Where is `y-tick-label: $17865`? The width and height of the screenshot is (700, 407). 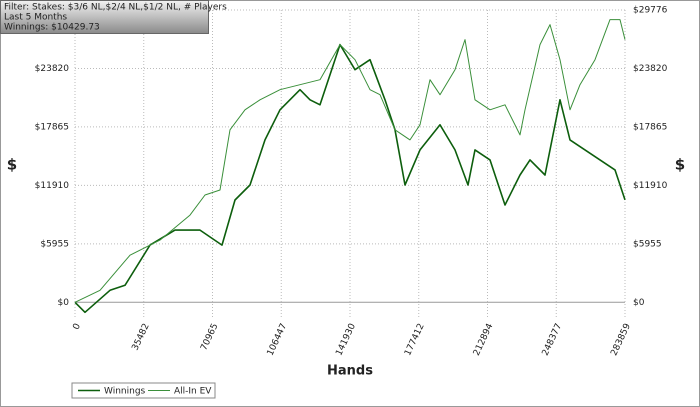
y-tick-label: $17865 is located at coordinates (52, 127).